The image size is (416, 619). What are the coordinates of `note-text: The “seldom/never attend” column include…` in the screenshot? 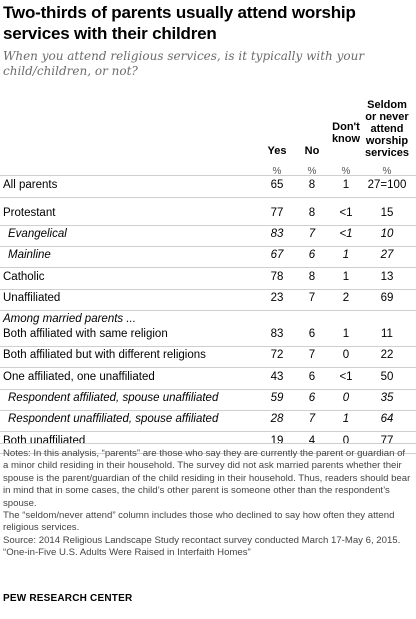 It's located at (199, 522).